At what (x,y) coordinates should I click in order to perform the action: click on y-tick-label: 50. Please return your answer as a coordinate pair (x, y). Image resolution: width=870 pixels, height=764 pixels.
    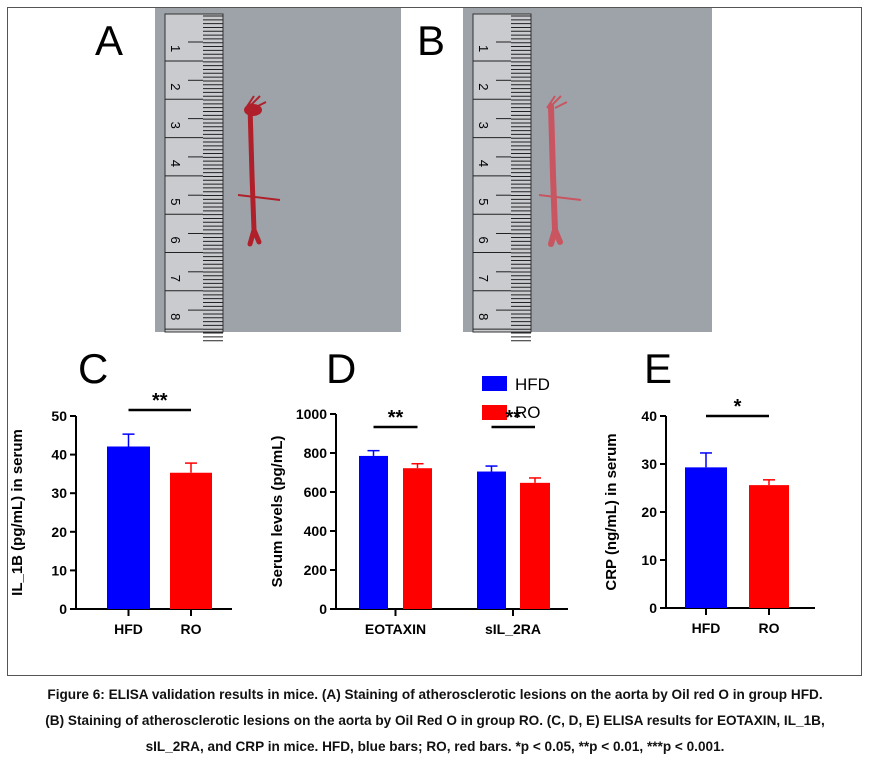
    Looking at the image, I should click on (59, 416).